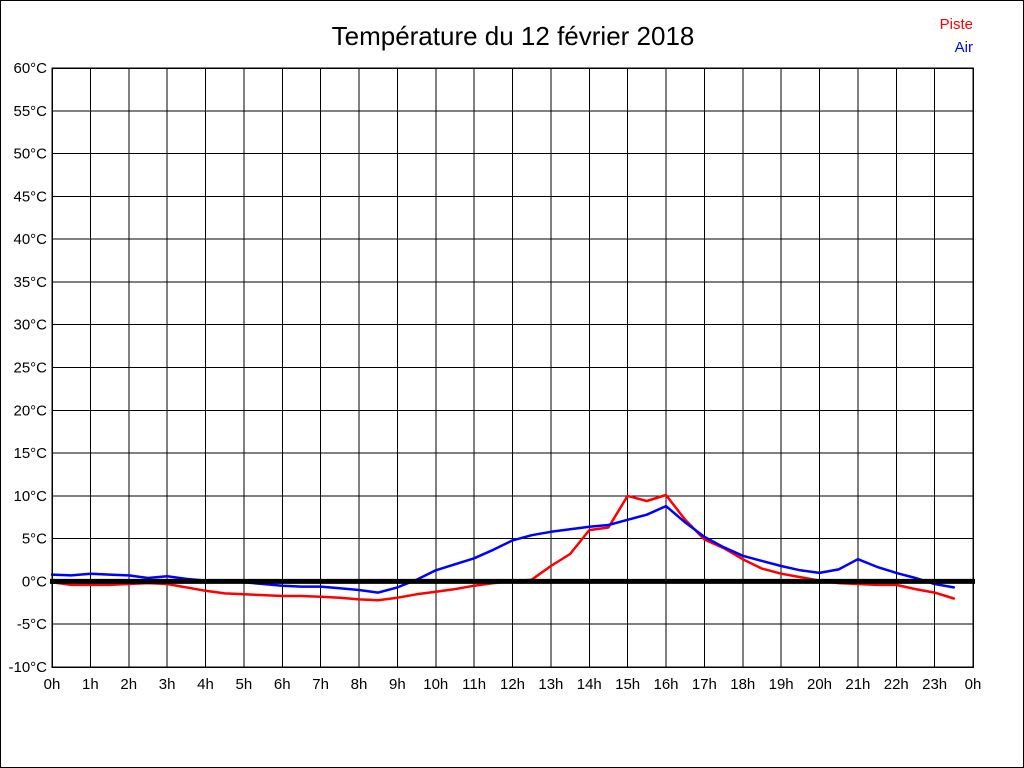  What do you see at coordinates (30, 410) in the screenshot?
I see `y-tick-label: 20°C` at bounding box center [30, 410].